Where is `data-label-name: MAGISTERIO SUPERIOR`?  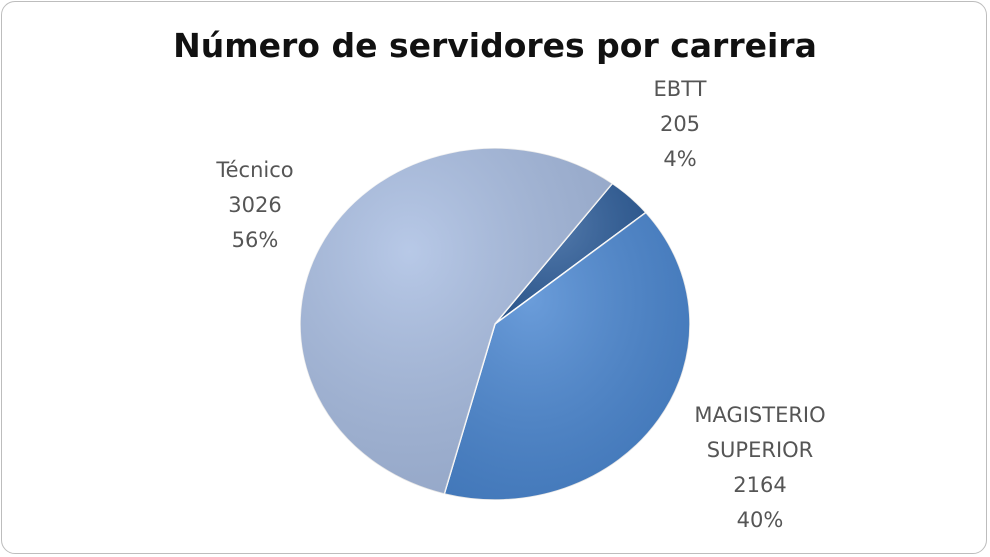 data-label-name: MAGISTERIO SUPERIOR is located at coordinates (760, 432).